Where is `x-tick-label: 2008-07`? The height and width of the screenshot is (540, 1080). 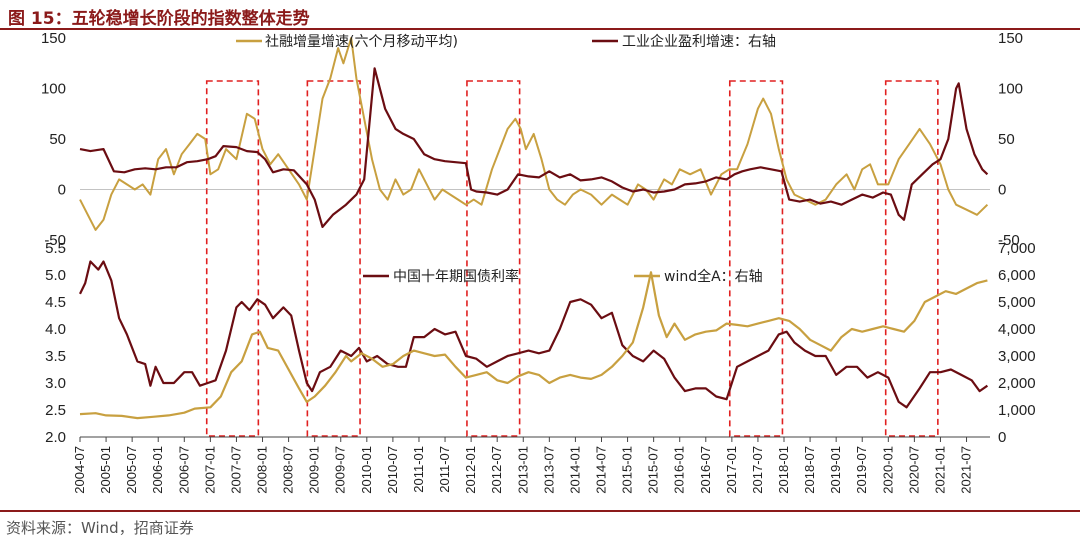
x-tick-label: 2008-07 is located at coordinates (288, 470).